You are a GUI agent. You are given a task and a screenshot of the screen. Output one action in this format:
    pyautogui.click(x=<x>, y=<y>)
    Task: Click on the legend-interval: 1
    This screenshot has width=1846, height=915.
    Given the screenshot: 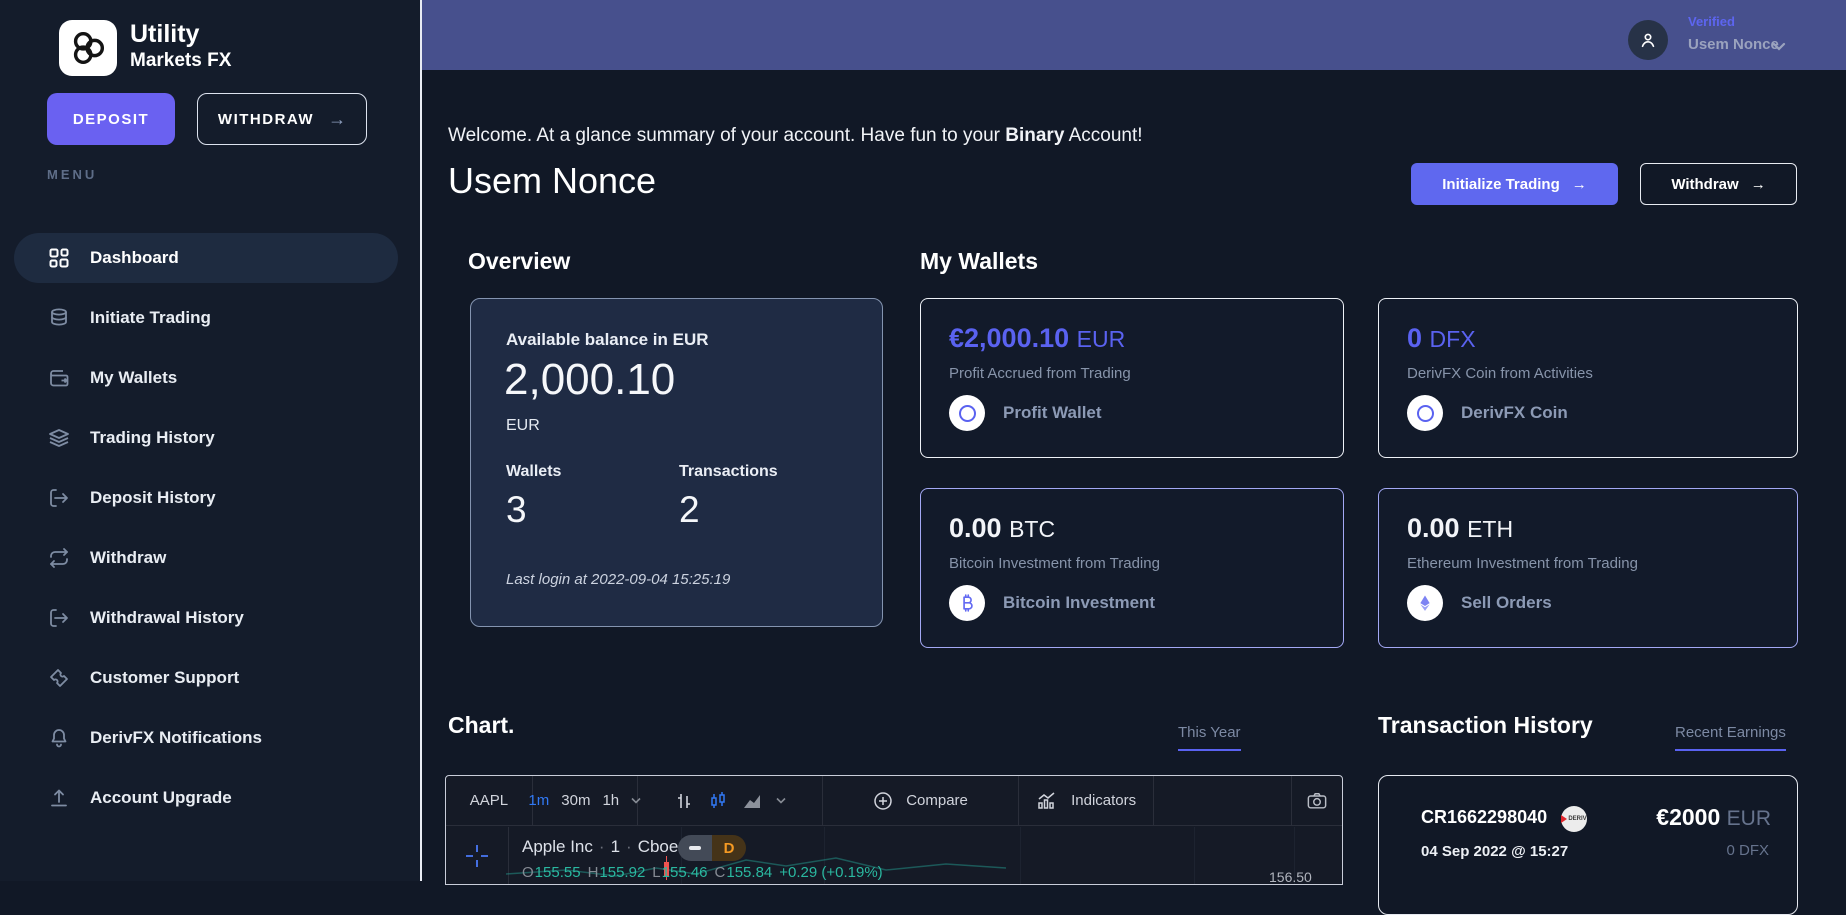 What is the action you would take?
    pyautogui.click(x=615, y=846)
    